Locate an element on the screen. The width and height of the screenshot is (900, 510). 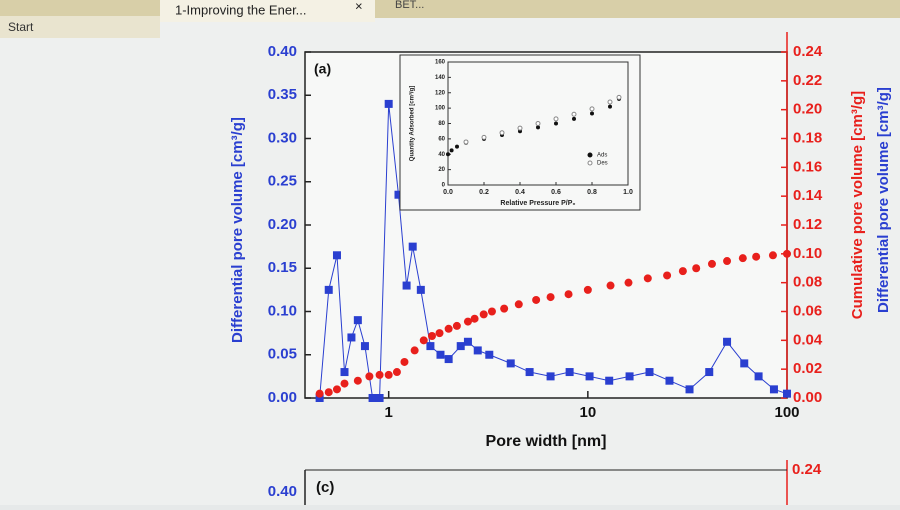
y2-tick-label: 0.12 is located at coordinates (807, 224).